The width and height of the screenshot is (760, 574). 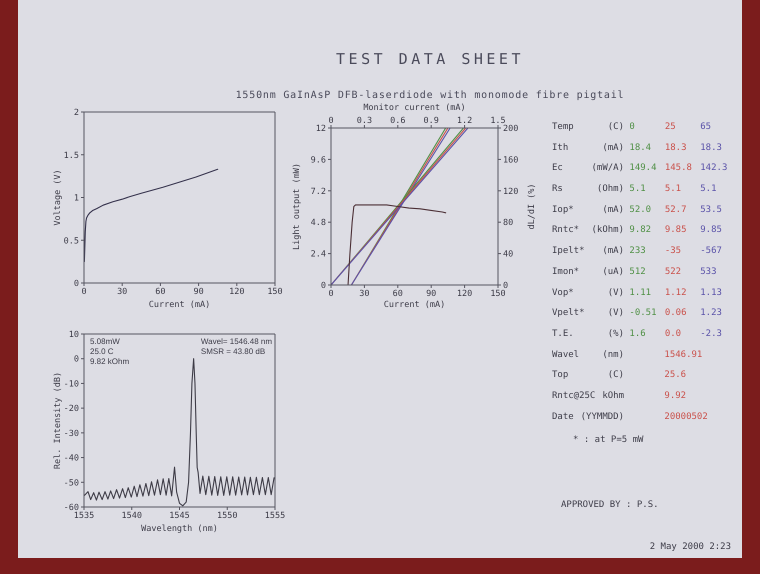 I want to click on y2-tick-label: 80, so click(x=508, y=223).